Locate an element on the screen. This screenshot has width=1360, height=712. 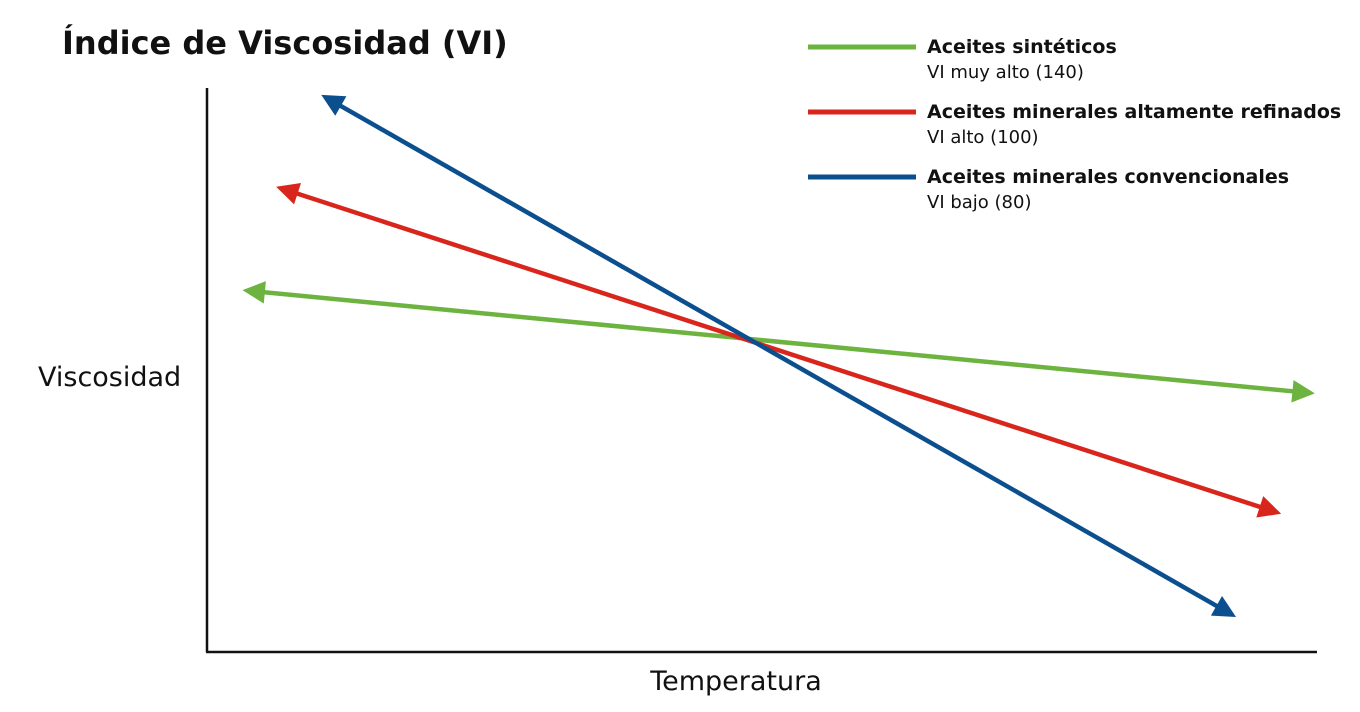
legend-label-2: Aceites minerales altamente refinados is located at coordinates (1134, 112).